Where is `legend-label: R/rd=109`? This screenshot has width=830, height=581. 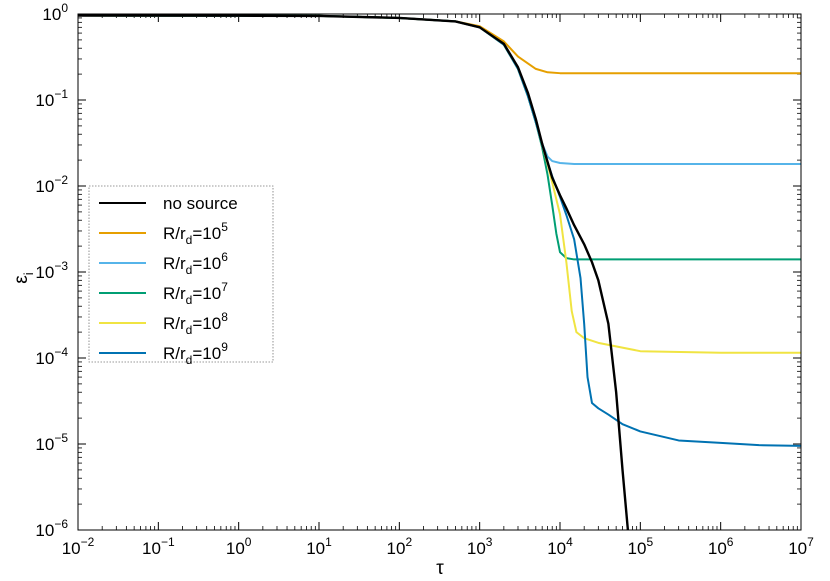
legend-label: R/rd=109 is located at coordinates (195, 353).